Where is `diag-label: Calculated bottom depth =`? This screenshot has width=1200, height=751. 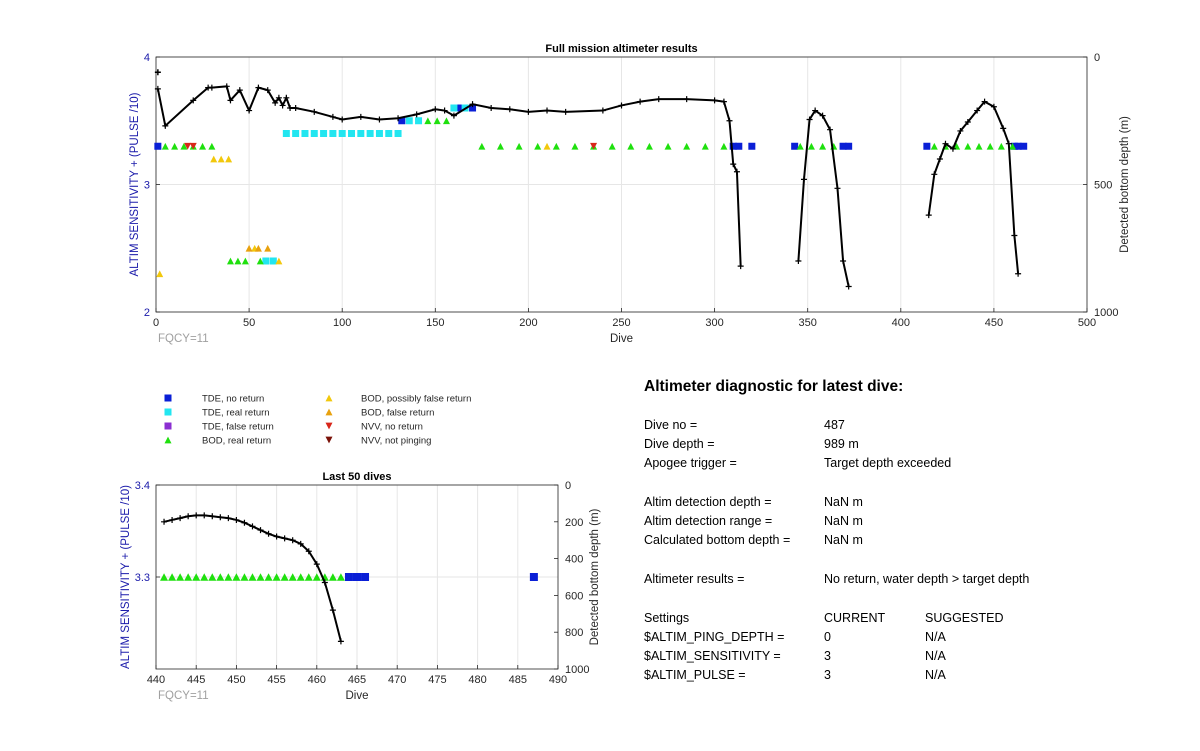 diag-label: Calculated bottom depth = is located at coordinates (717, 540).